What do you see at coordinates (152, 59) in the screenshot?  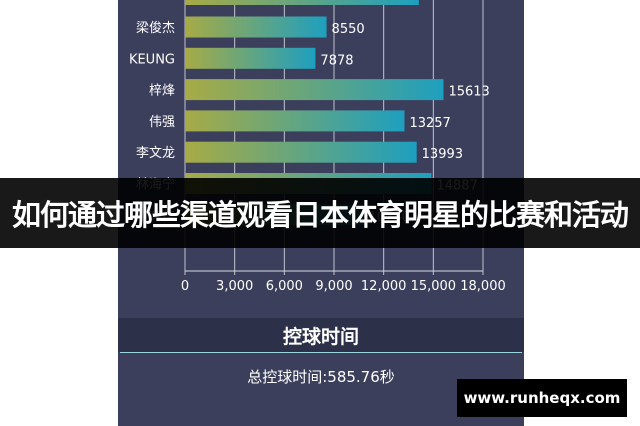 I see `category-label: KEUNG` at bounding box center [152, 59].